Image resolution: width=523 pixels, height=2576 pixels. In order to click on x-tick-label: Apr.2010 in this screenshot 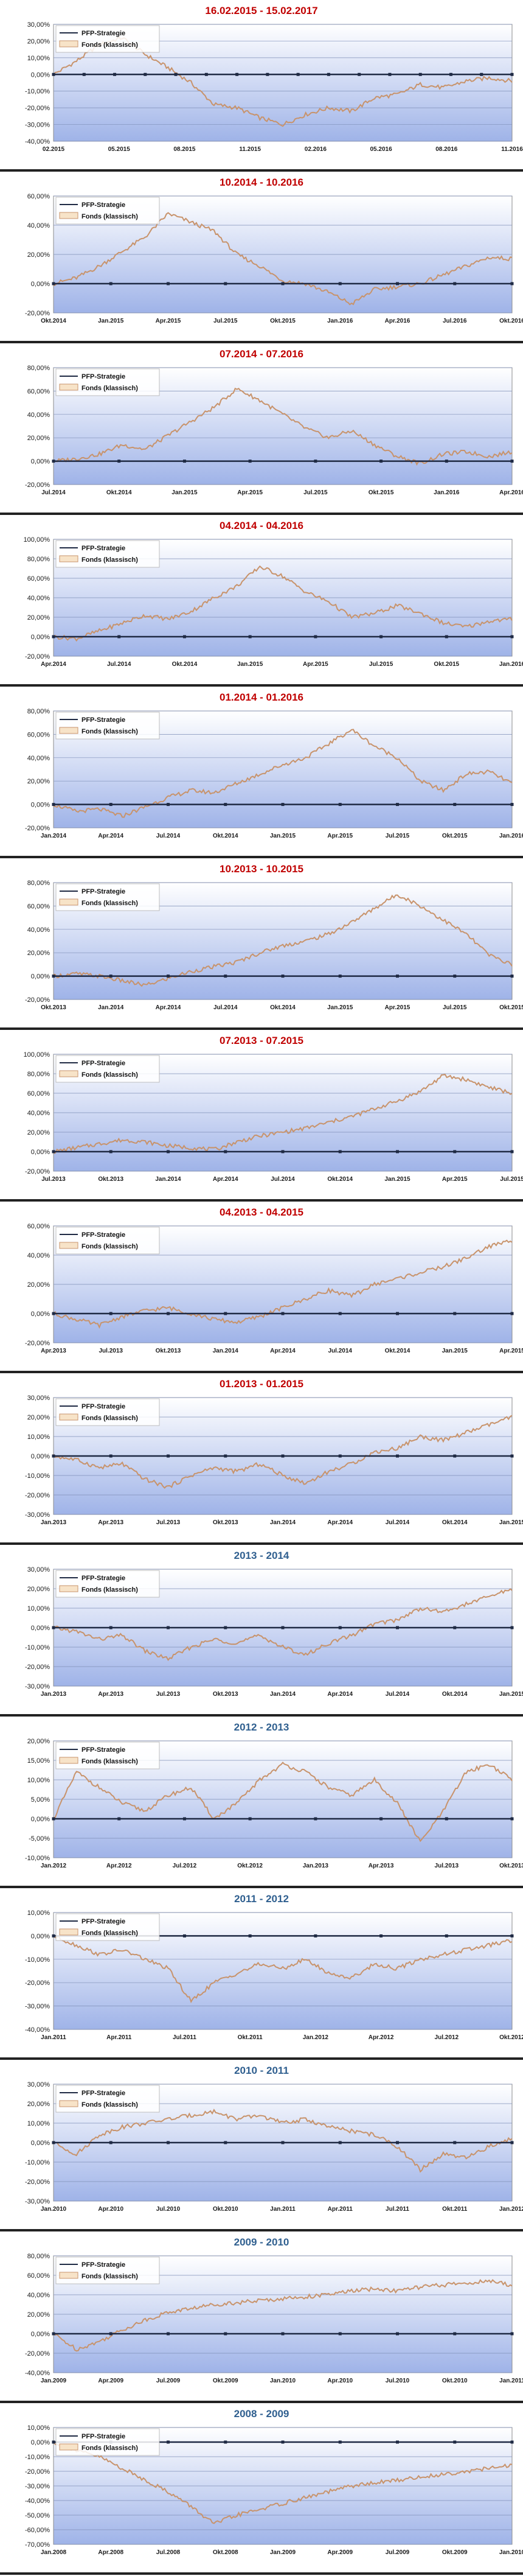, I will do `click(110, 2209)`.